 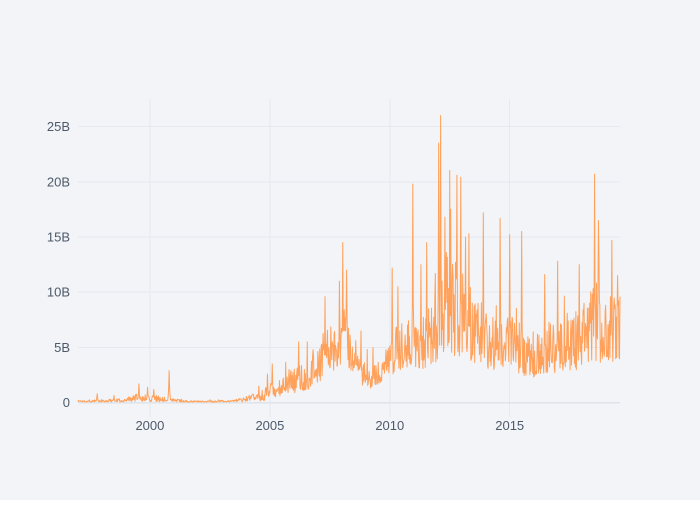 I want to click on y-tick-label: 10B, so click(x=58, y=292).